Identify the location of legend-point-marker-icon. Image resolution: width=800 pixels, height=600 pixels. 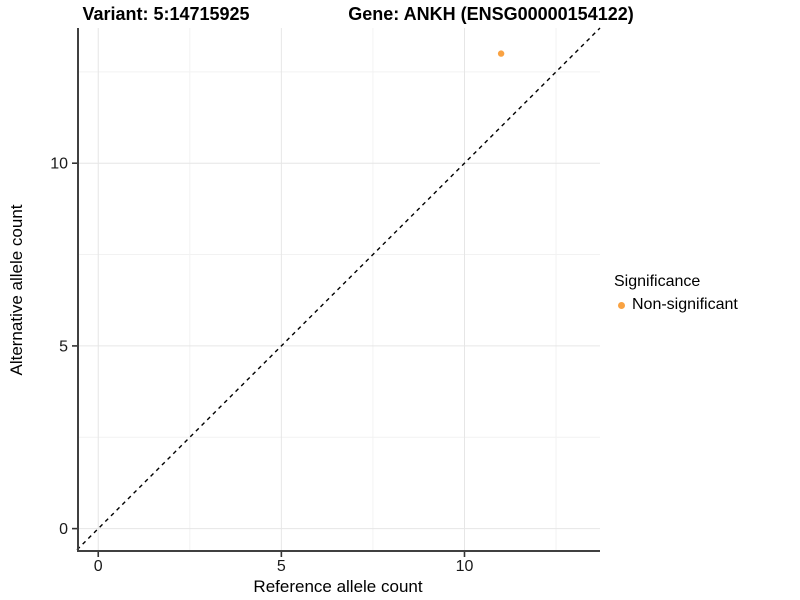
(621, 305).